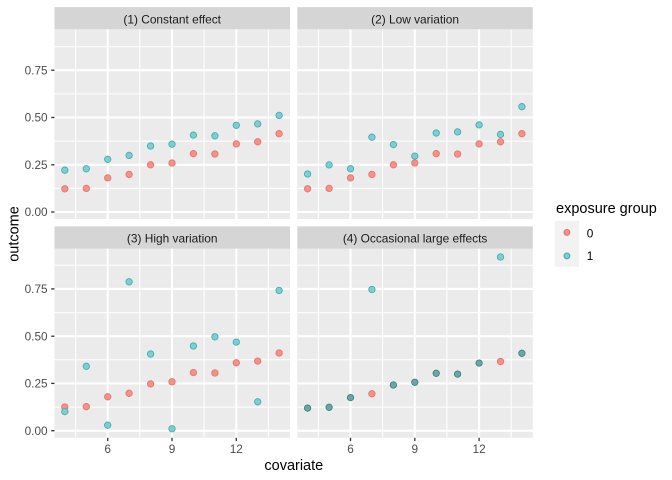  What do you see at coordinates (15, 234) in the screenshot?
I see `svg-text: outcome` at bounding box center [15, 234].